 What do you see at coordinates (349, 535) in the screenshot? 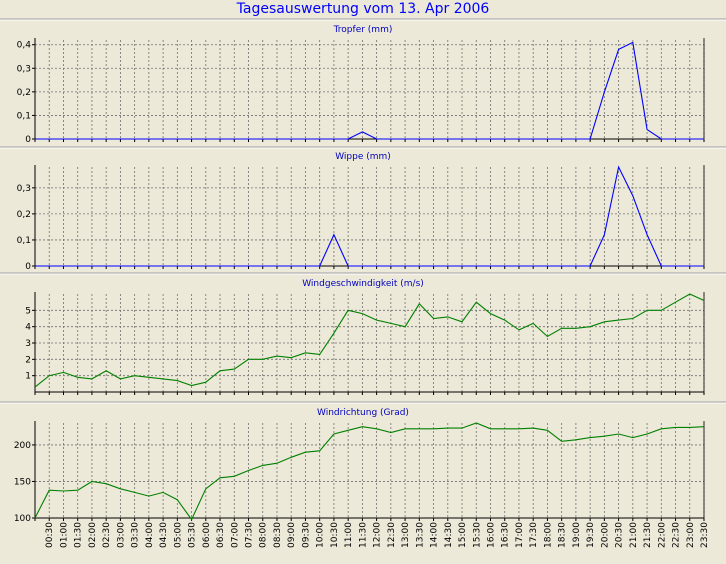
I see `x-tick-label: 11:00` at bounding box center [349, 535].